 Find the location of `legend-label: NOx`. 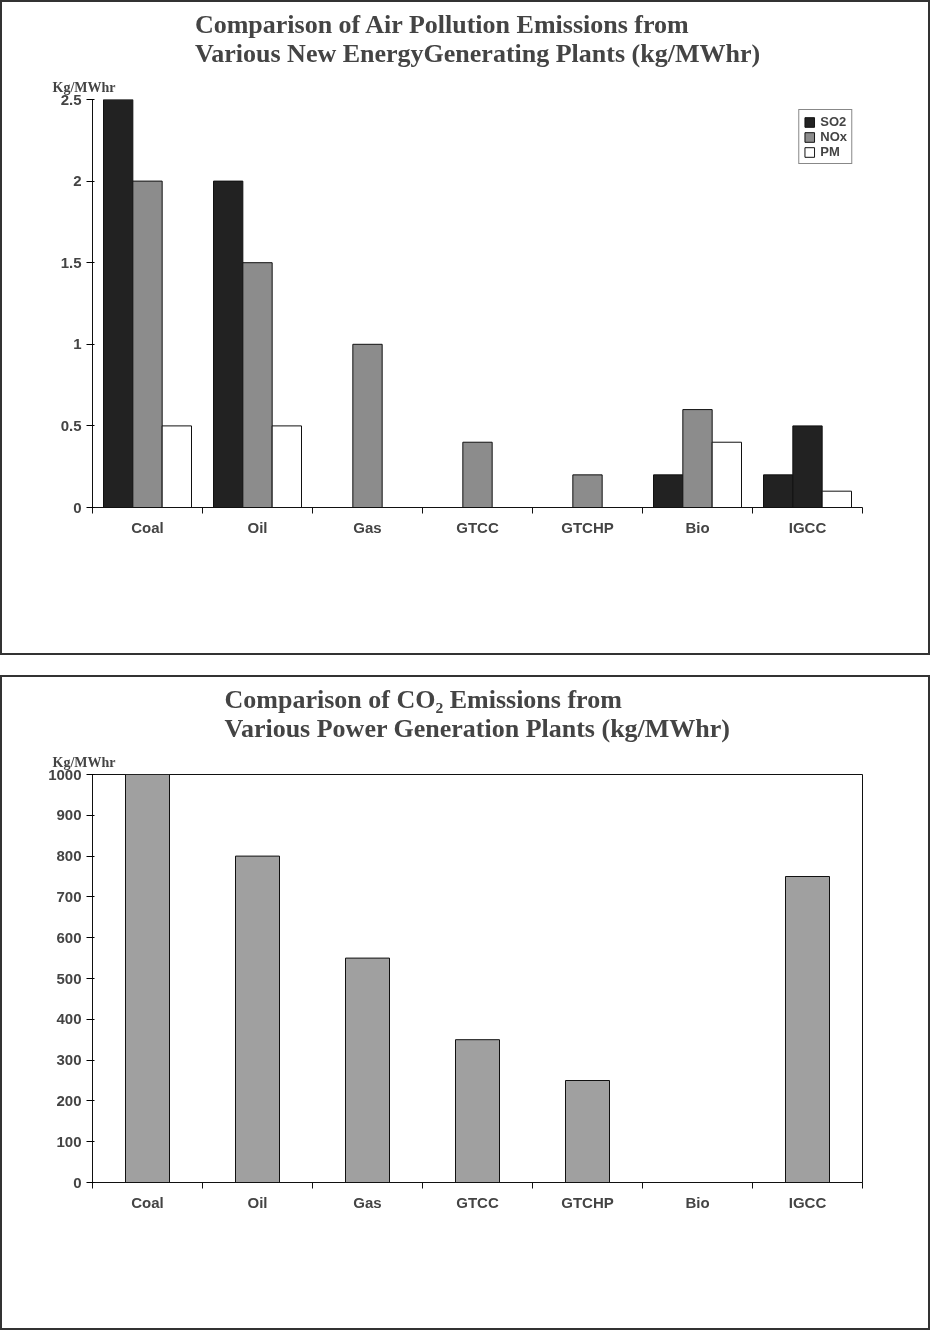

legend-label: NOx is located at coordinates (833, 136).